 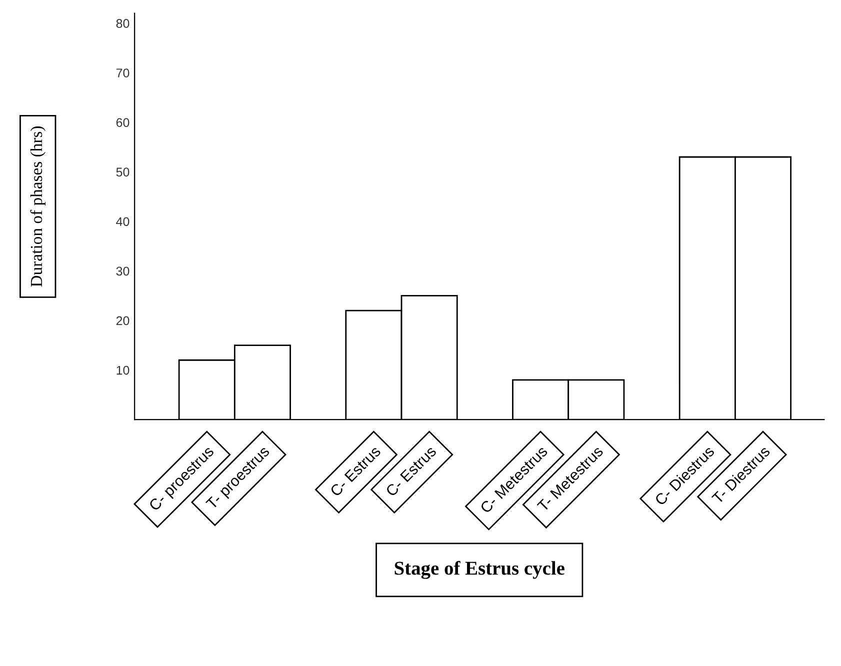 I want to click on y-axis-title: Duration of phases (hrs), so click(x=38, y=206).